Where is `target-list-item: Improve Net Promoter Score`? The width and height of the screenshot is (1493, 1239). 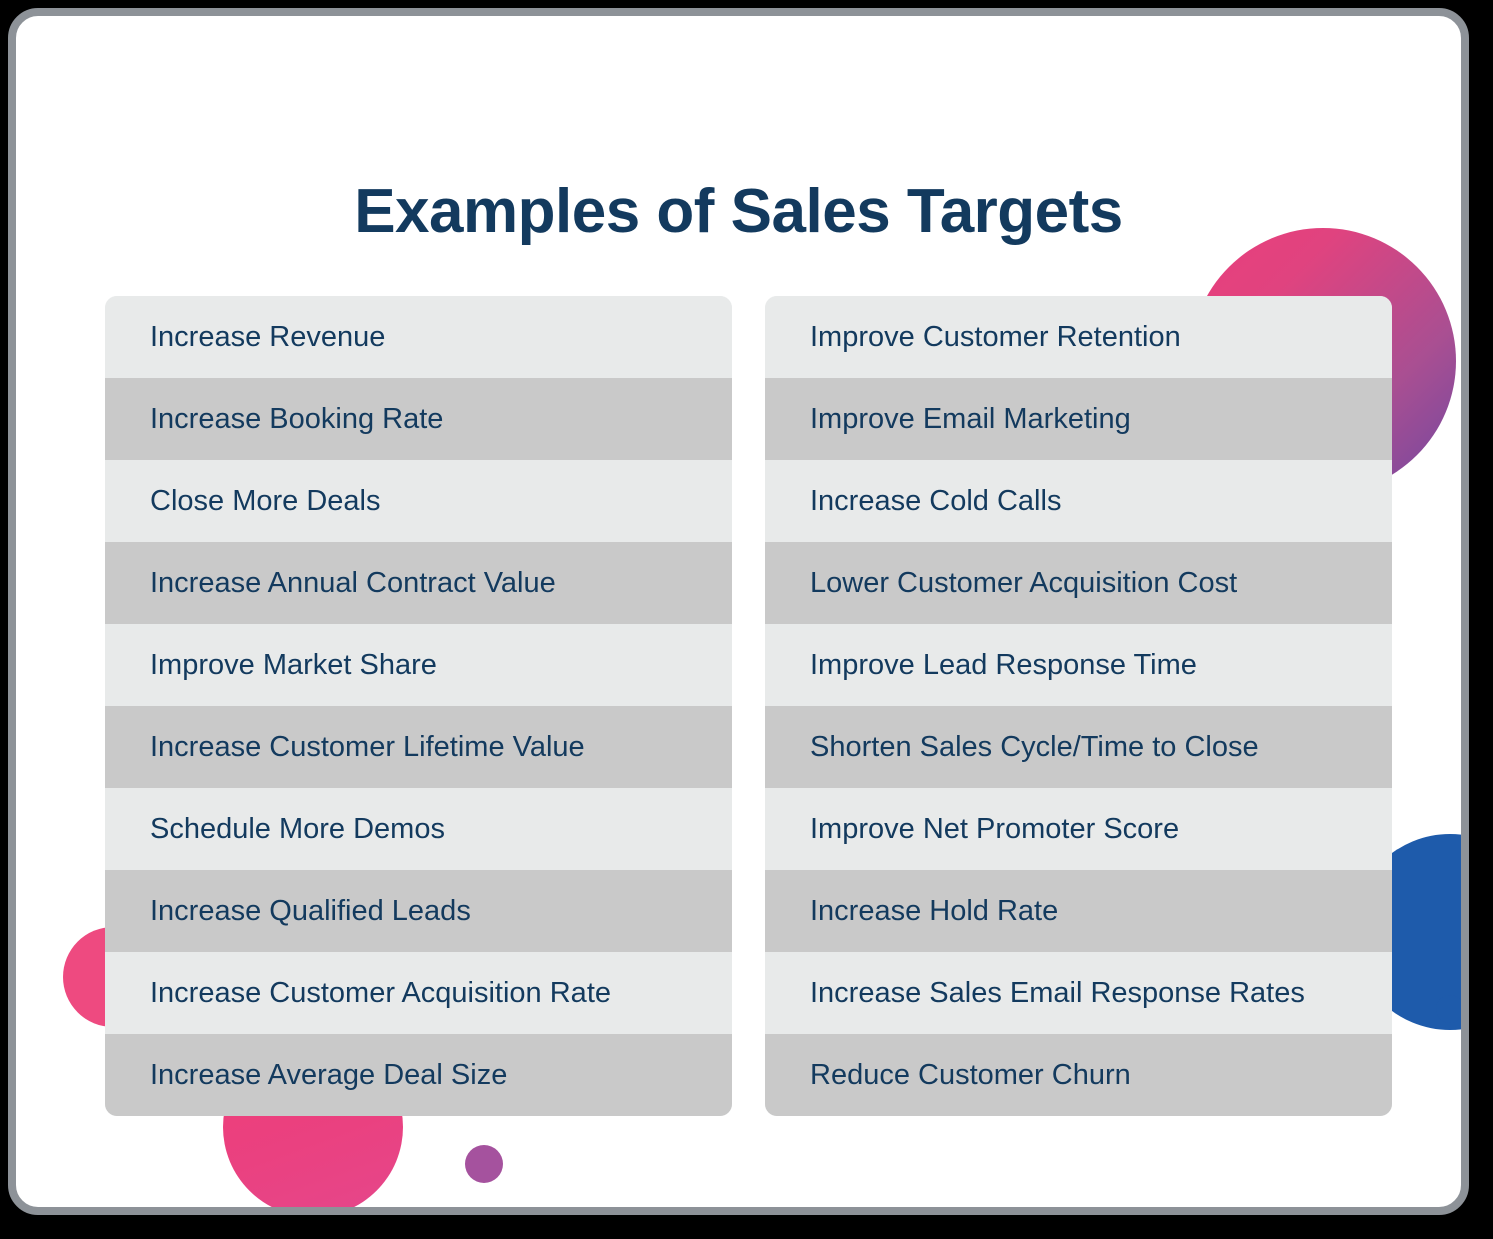
target-list-item: Improve Net Promoter Score is located at coordinates (1078, 829).